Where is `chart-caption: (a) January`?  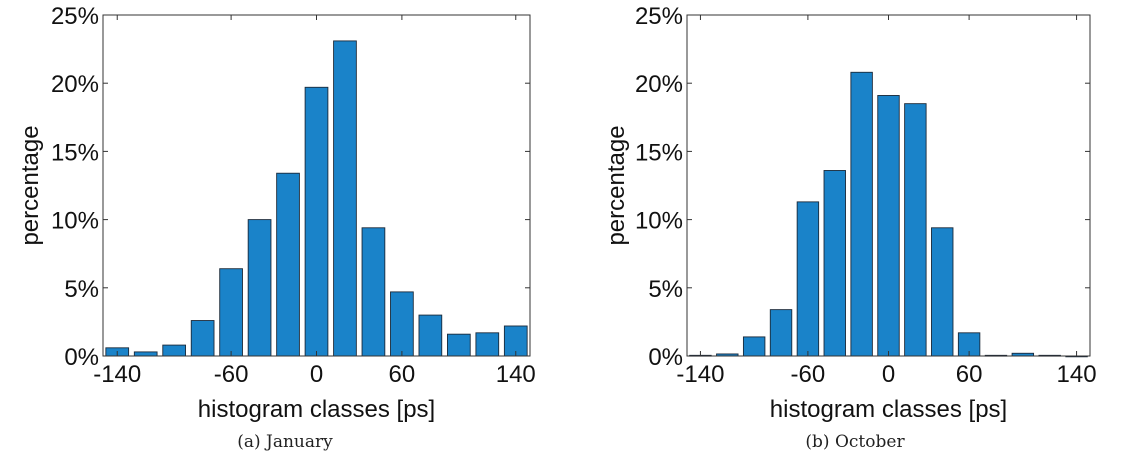 chart-caption: (a) January is located at coordinates (285, 442).